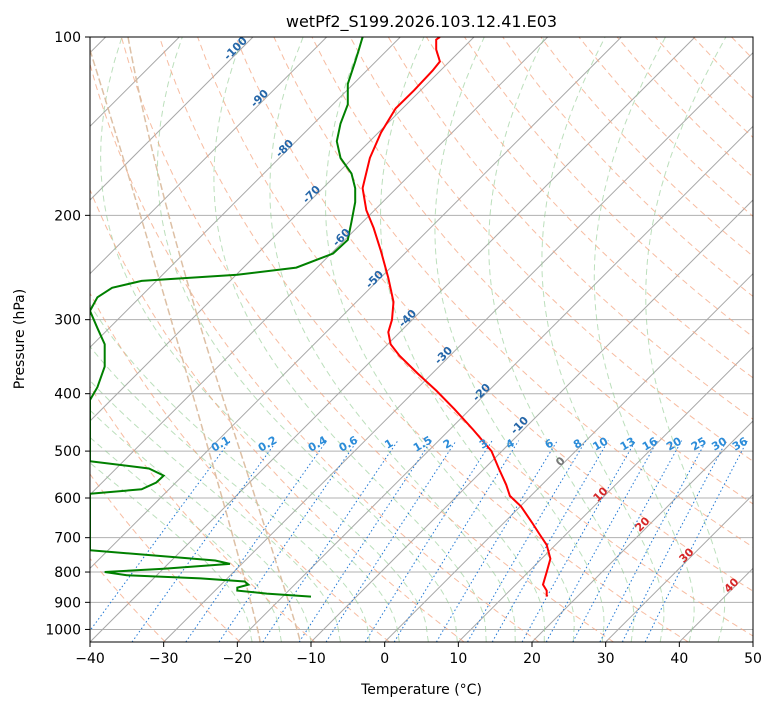 The image size is (775, 708). Describe the element at coordinates (67, 603) in the screenshot. I see `y-tick-label: 900` at that location.